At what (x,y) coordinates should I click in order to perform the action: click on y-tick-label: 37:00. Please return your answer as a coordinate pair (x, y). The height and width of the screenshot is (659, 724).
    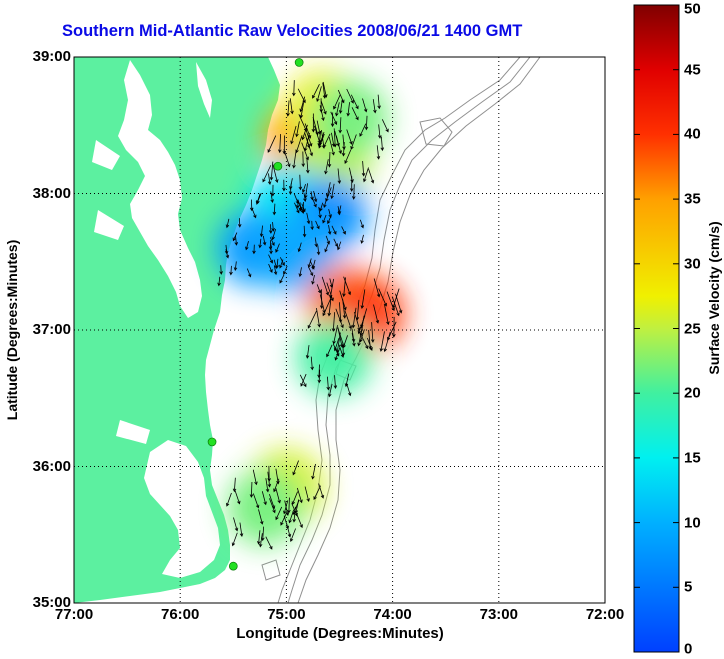
    Looking at the image, I should click on (51, 329).